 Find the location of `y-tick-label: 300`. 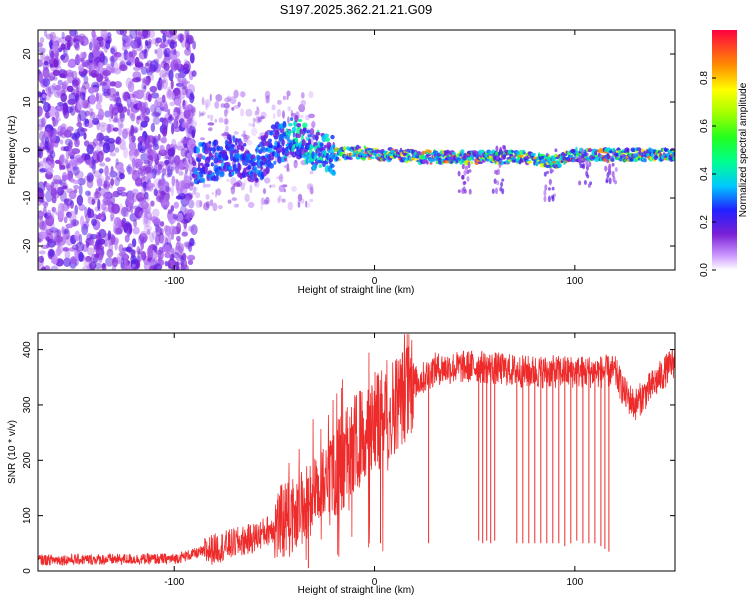

y-tick-label: 300 is located at coordinates (27, 404).